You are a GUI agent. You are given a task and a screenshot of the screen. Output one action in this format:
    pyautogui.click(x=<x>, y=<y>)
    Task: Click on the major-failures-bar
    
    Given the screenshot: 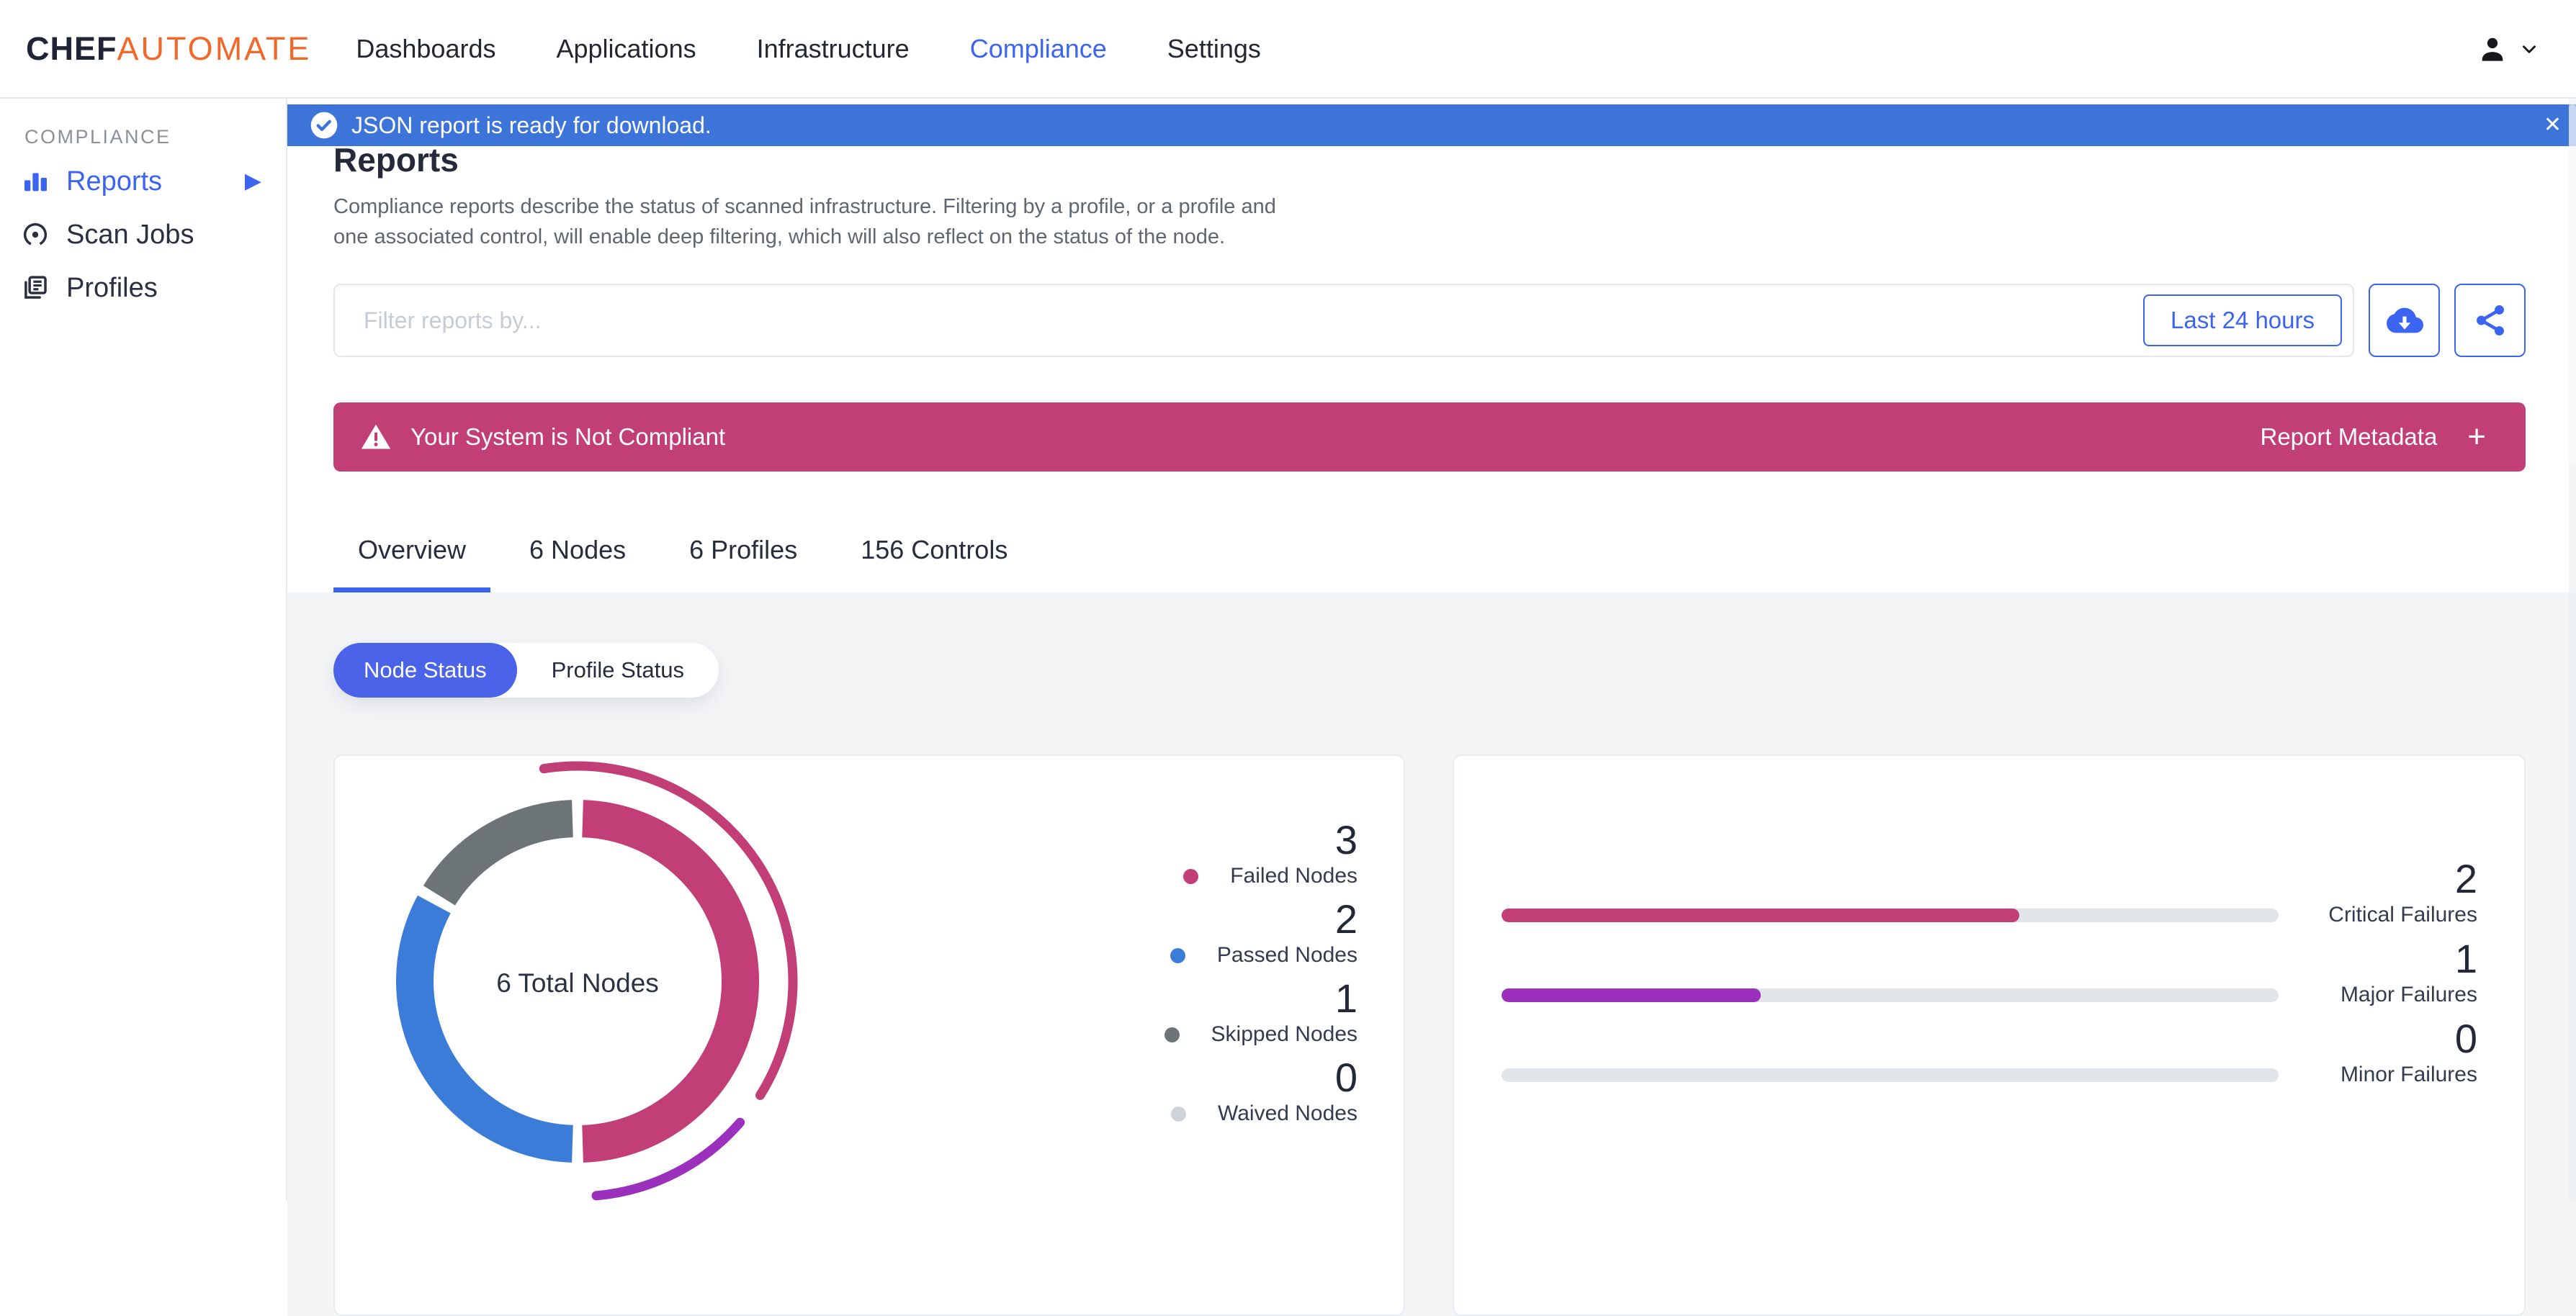 What is the action you would take?
    pyautogui.click(x=1890, y=995)
    